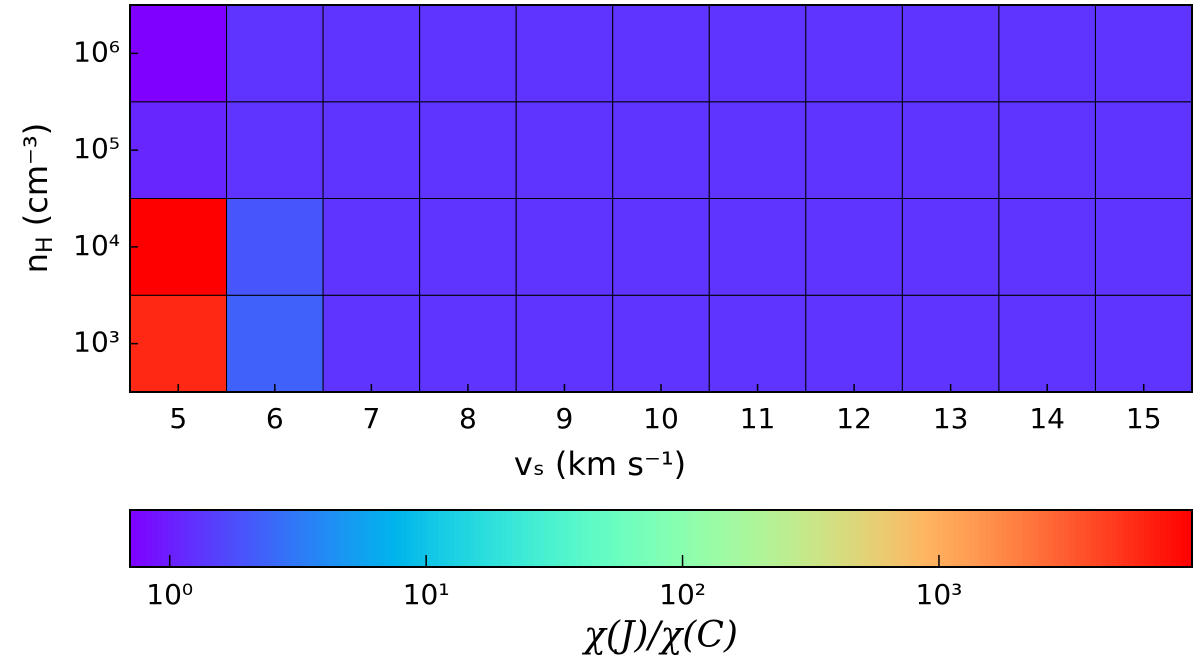 This screenshot has width=1200, height=668. I want to click on y-axis-label: nH (cm⁻³), so click(37, 198).